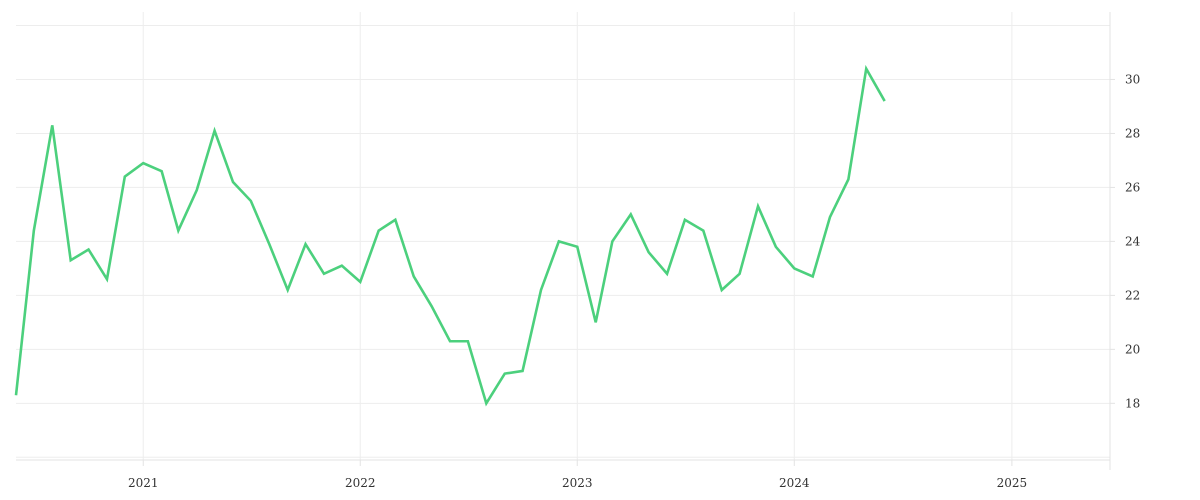  What do you see at coordinates (577, 475) in the screenshot?
I see `x-axis: 2021 2022 2023 2024 2025` at bounding box center [577, 475].